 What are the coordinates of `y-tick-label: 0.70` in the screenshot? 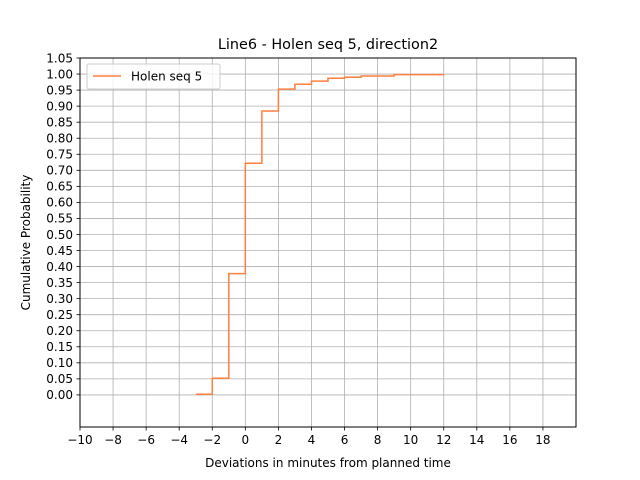 It's located at (59, 171).